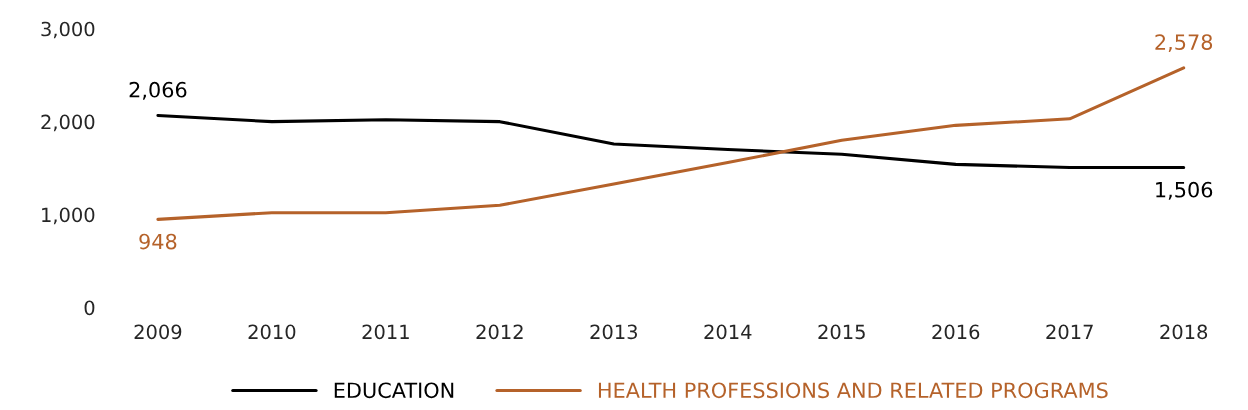 This screenshot has height=410, width=1248. I want to click on legend-label: HEALTH PROFESSIONS AND RELATED PROGRAMS, so click(853, 390).